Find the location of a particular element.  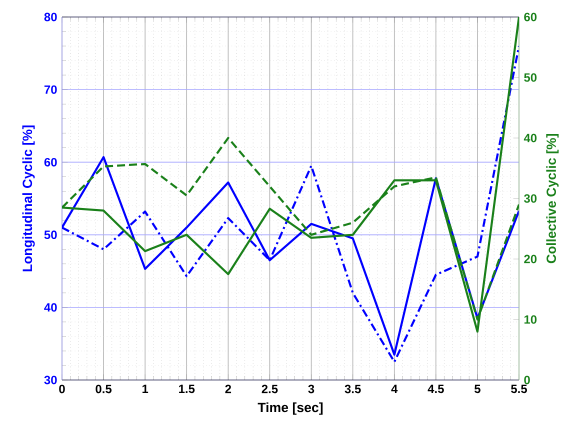

x-axis-title: Time [sec] is located at coordinates (290, 408).